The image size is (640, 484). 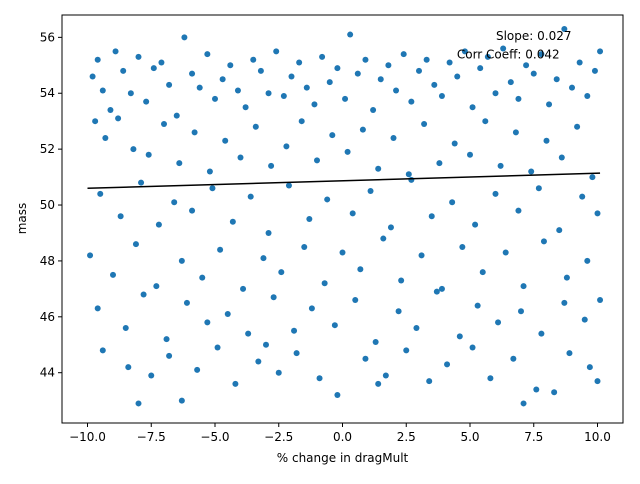 I want to click on y-tick-label: 50, so click(x=47, y=205).